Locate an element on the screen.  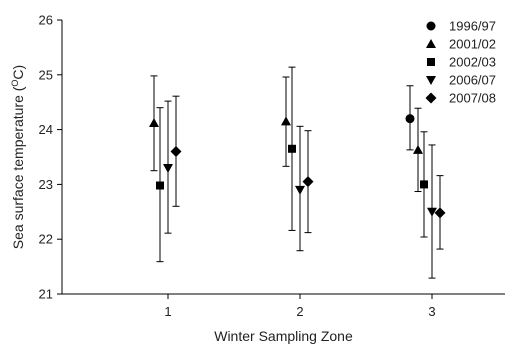
x-tick-label: 2 is located at coordinates (299, 311).